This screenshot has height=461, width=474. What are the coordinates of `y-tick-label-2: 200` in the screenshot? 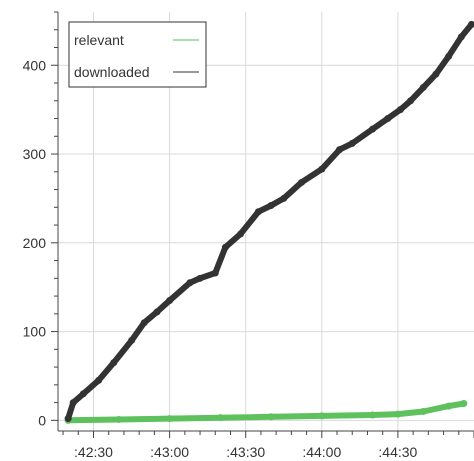 It's located at (35, 243).